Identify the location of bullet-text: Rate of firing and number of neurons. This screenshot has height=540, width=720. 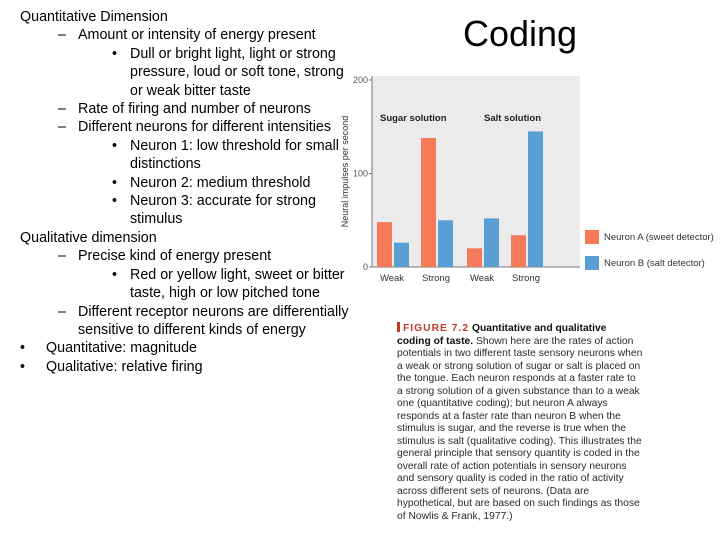
(194, 109).